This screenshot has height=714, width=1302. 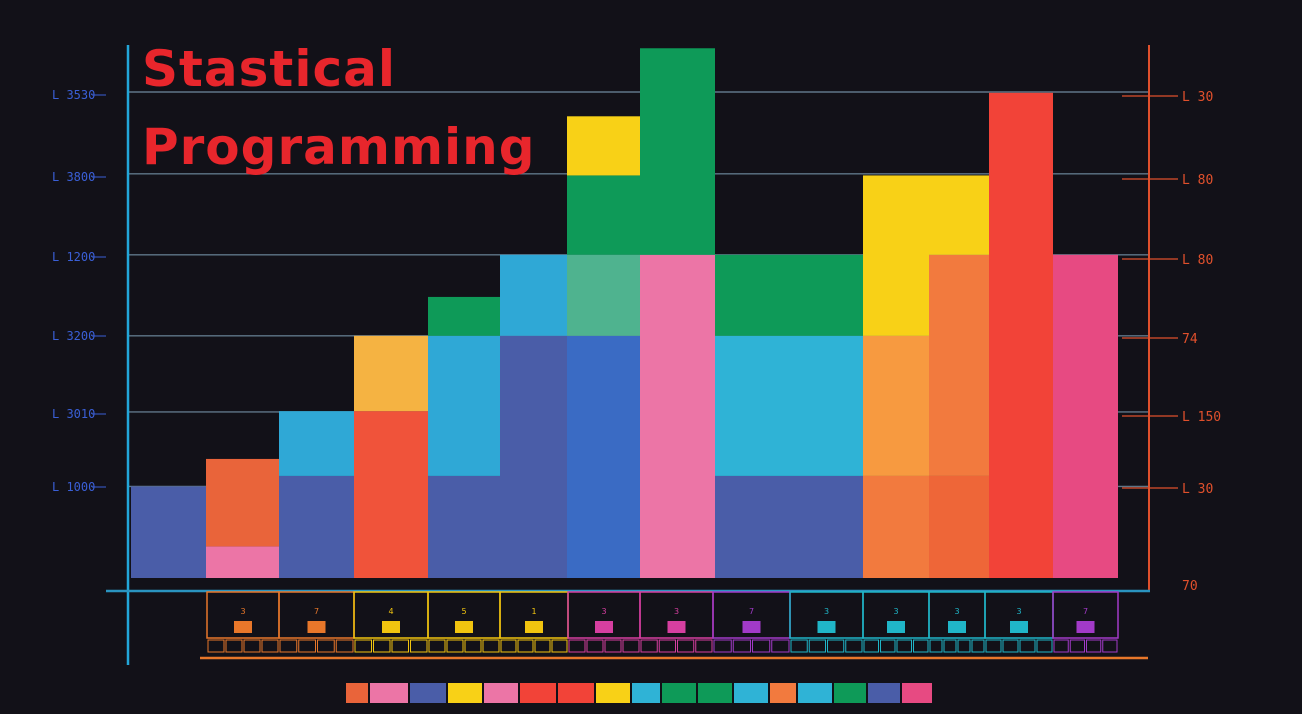 What do you see at coordinates (339, 147) in the screenshot?
I see `chart-title-line2: Programming` at bounding box center [339, 147].